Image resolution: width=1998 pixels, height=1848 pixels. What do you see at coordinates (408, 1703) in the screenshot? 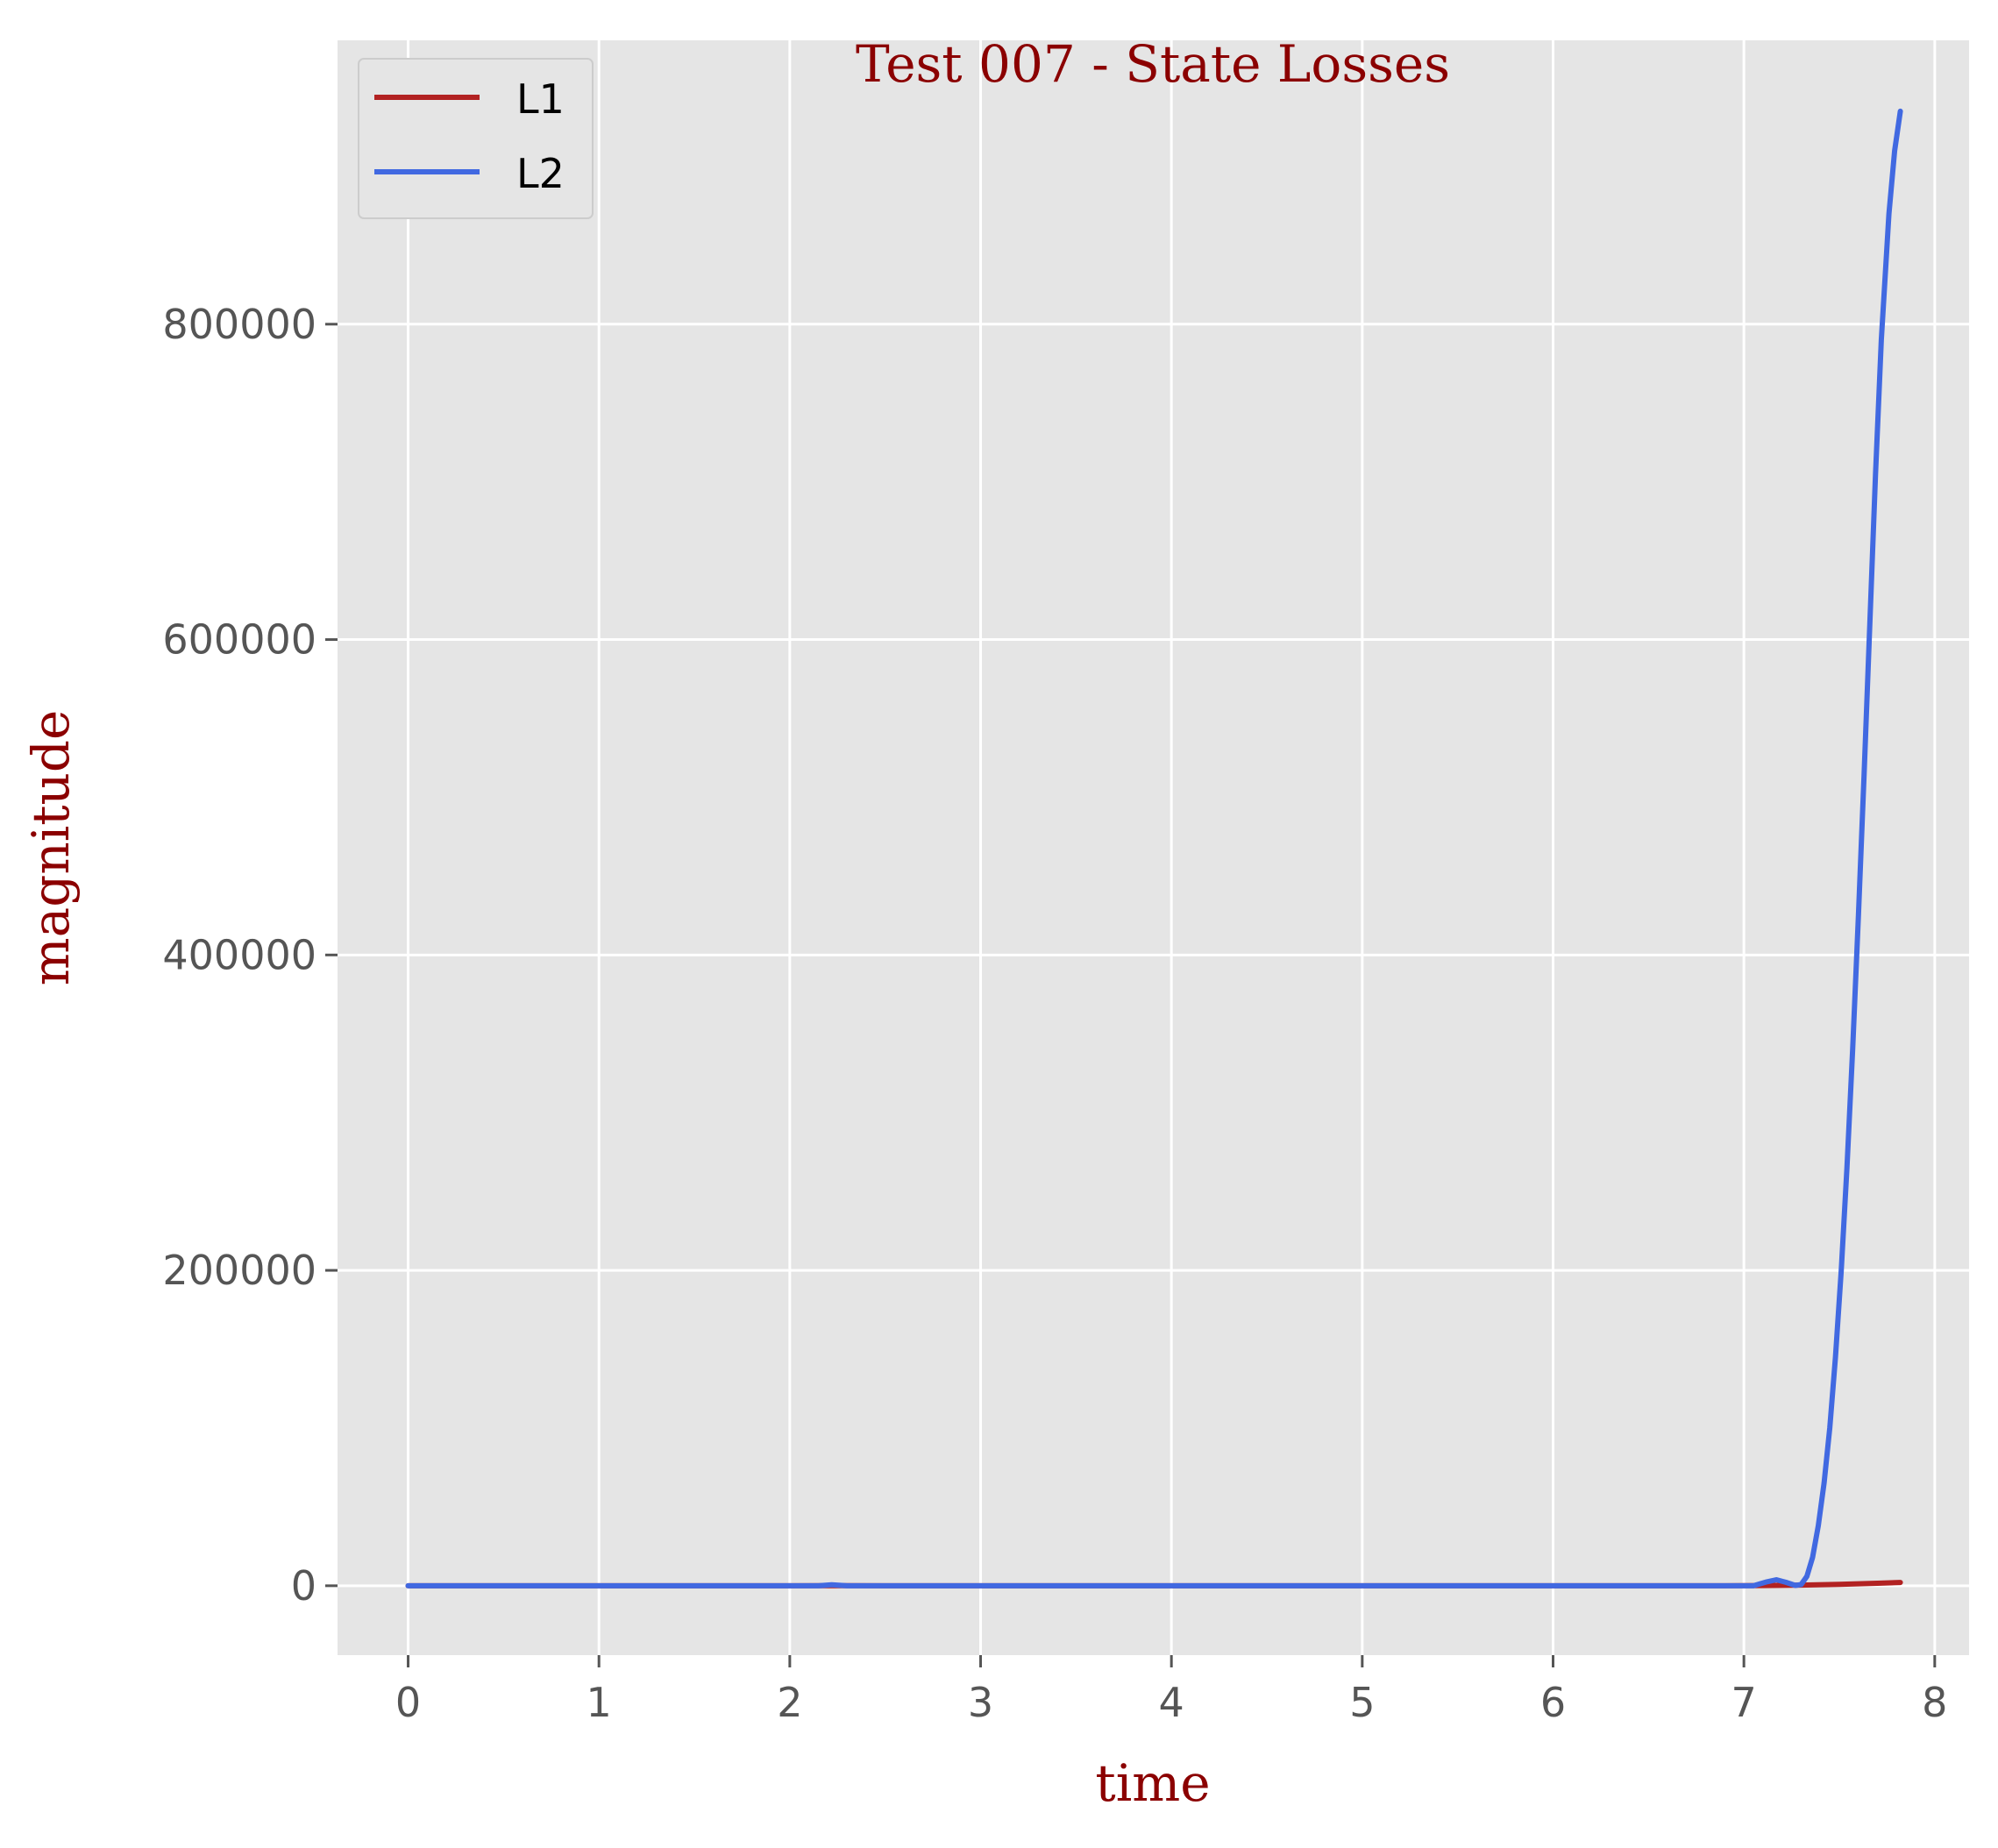
I see `x-tick-label: 0` at bounding box center [408, 1703].